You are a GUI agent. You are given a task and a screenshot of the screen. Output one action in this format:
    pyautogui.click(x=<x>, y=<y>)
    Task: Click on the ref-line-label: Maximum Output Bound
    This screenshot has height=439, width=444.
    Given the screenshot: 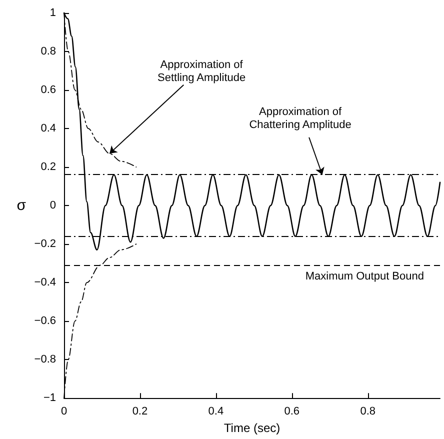 What is the action you would take?
    pyautogui.click(x=364, y=276)
    